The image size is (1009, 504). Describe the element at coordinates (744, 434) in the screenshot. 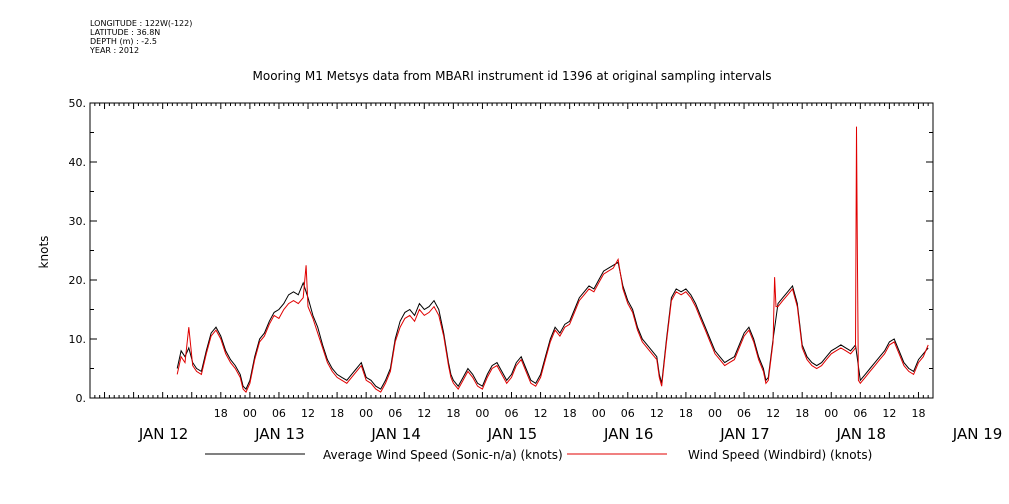

I see `day-label: JAN 17` at that location.